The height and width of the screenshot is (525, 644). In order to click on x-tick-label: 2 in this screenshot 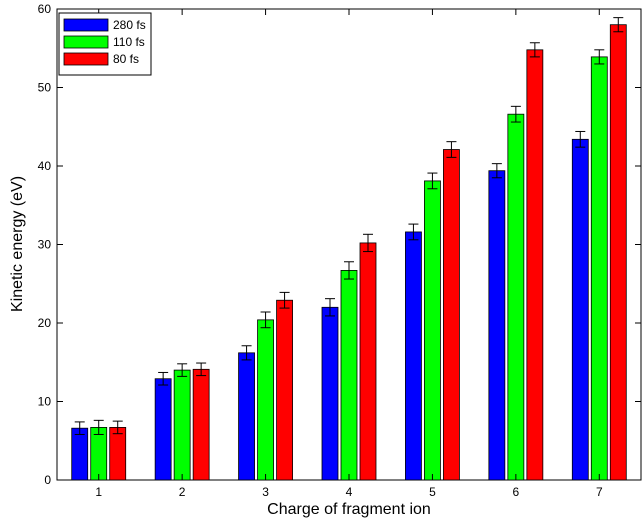, I will do `click(182, 492)`.